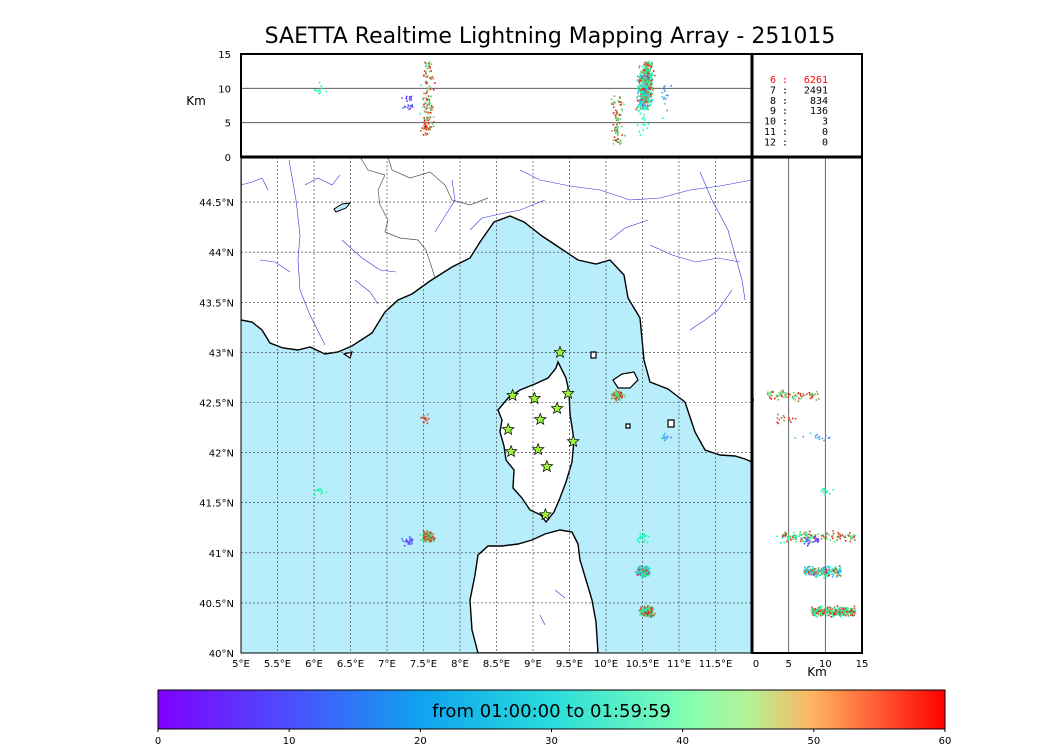 The width and height of the screenshot is (1050, 750). What do you see at coordinates (756, 664) in the screenshot?
I see `side-tick-label: 0` at bounding box center [756, 664].